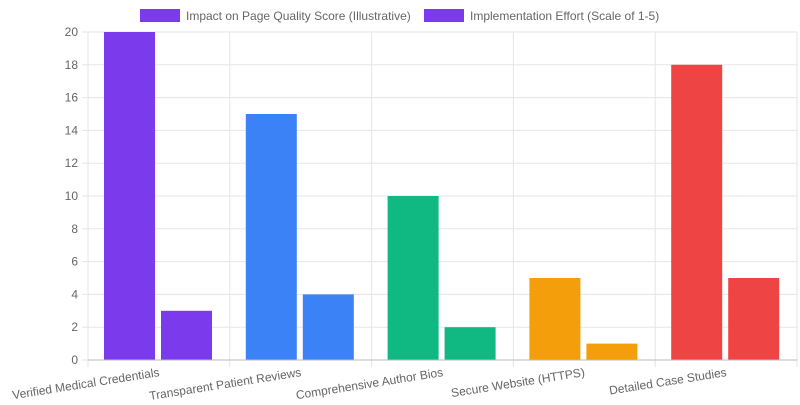 The width and height of the screenshot is (800, 405). Describe the element at coordinates (72, 32) in the screenshot. I see `y-tick-label: 20` at that location.